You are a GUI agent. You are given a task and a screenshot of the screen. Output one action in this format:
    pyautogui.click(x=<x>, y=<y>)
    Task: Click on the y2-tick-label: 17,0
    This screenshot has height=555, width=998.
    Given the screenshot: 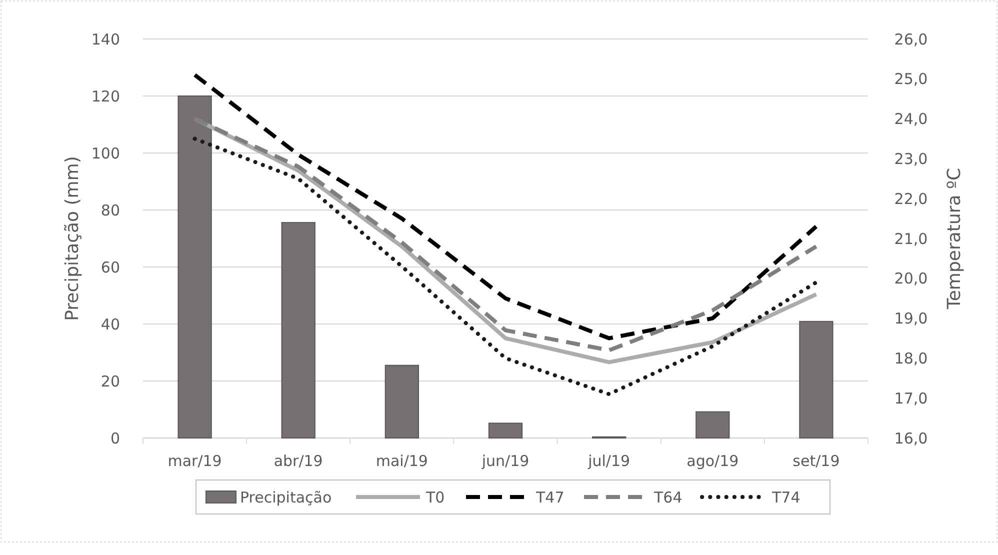 What is the action you would take?
    pyautogui.click(x=911, y=398)
    